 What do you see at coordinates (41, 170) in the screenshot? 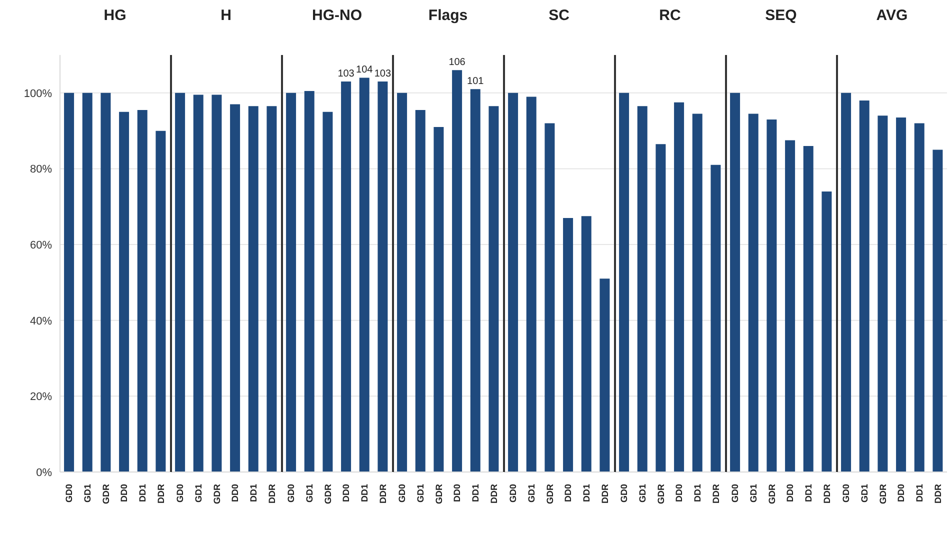
I see `y-tick-label: 80%` at bounding box center [41, 170].